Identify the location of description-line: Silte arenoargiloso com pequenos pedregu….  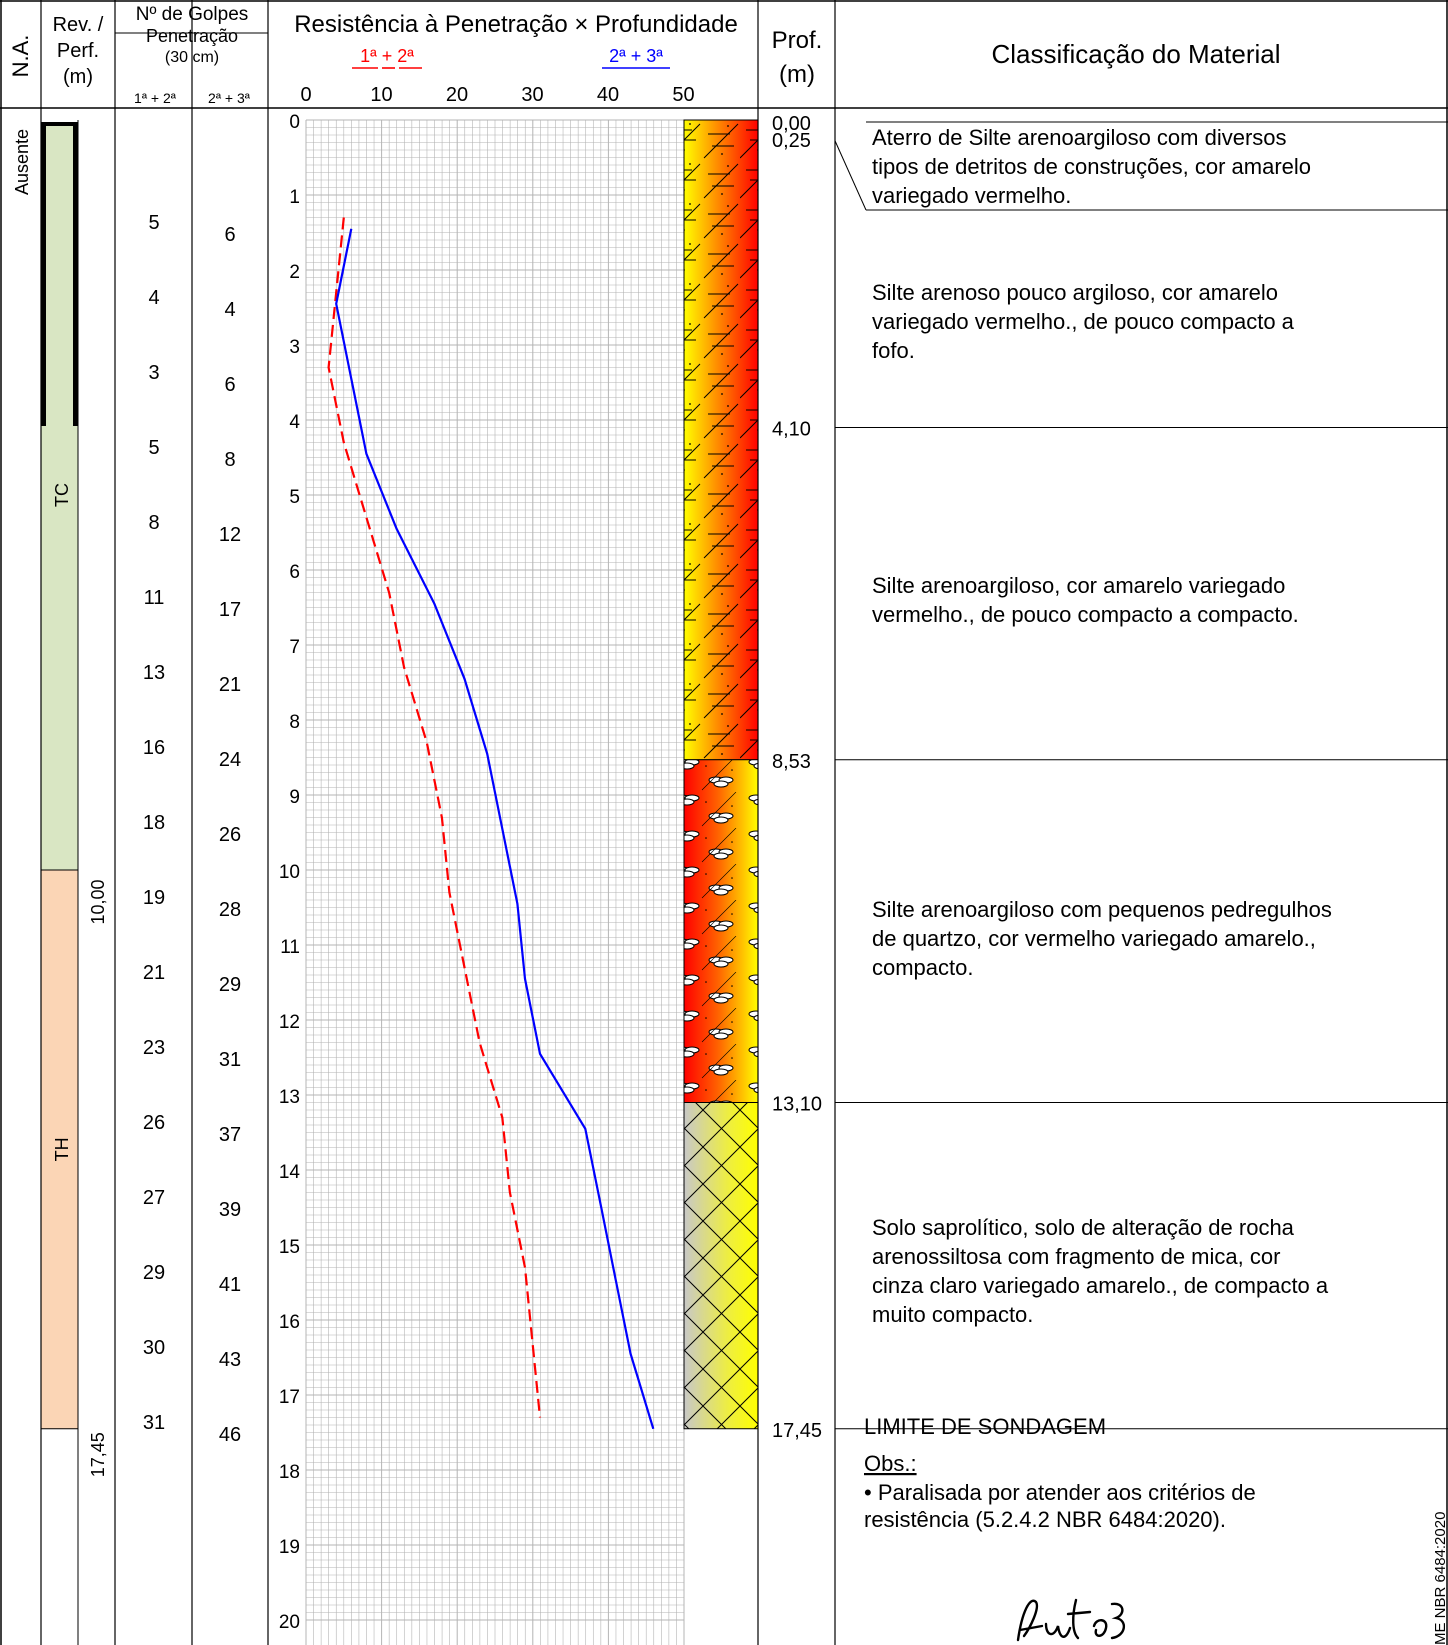
(1102, 909).